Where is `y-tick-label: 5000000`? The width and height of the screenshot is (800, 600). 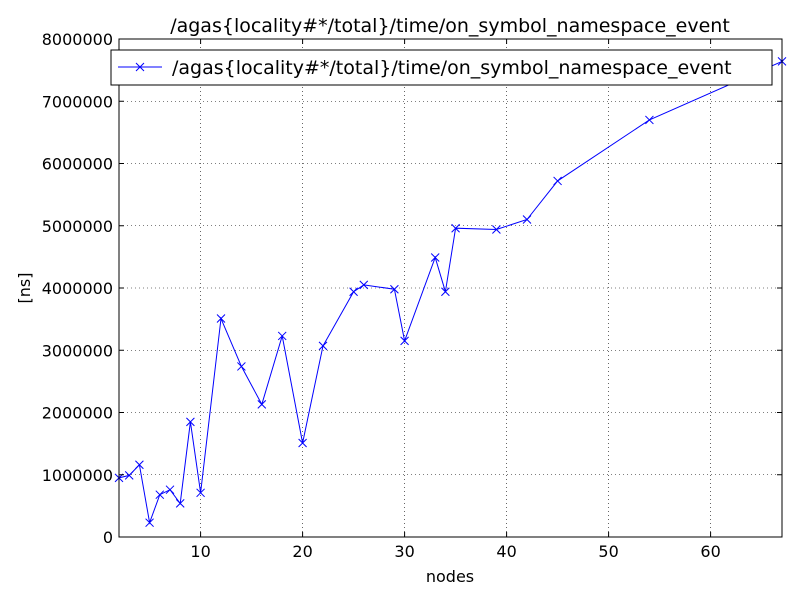 y-tick-label: 5000000 is located at coordinates (77, 226).